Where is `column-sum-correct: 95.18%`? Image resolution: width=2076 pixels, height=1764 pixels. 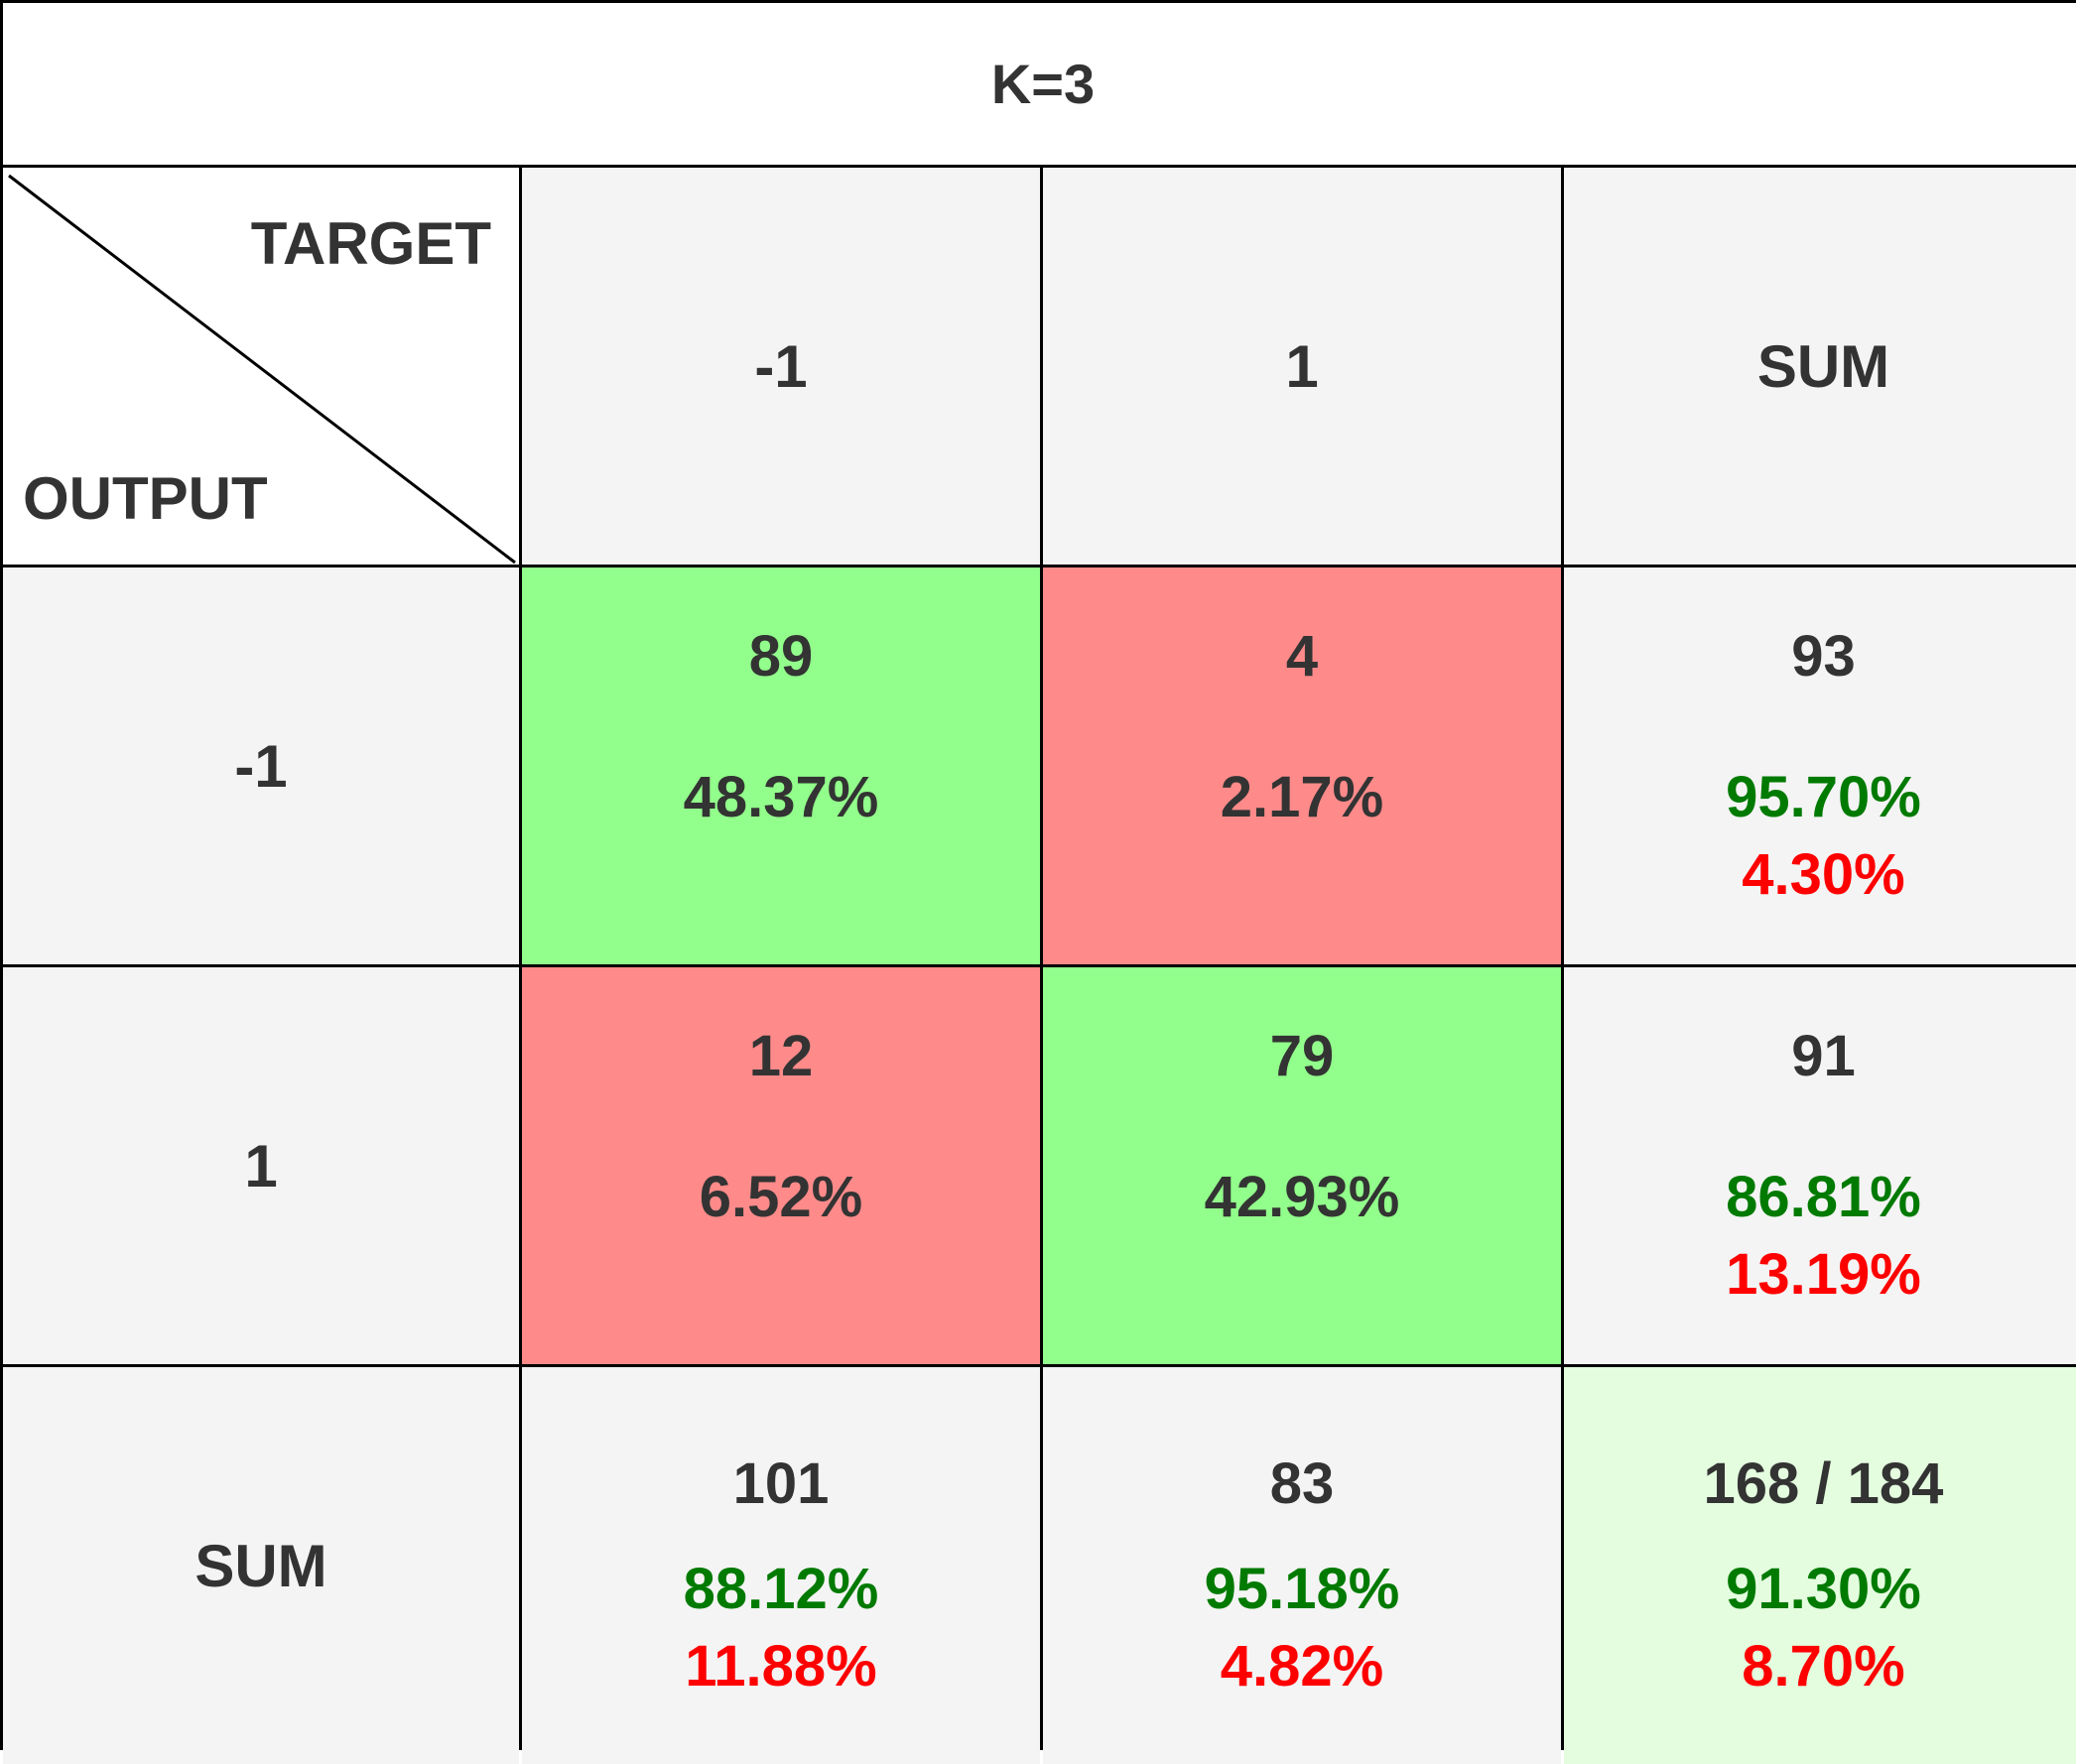
column-sum-correct: 95.18% is located at coordinates (1302, 1589).